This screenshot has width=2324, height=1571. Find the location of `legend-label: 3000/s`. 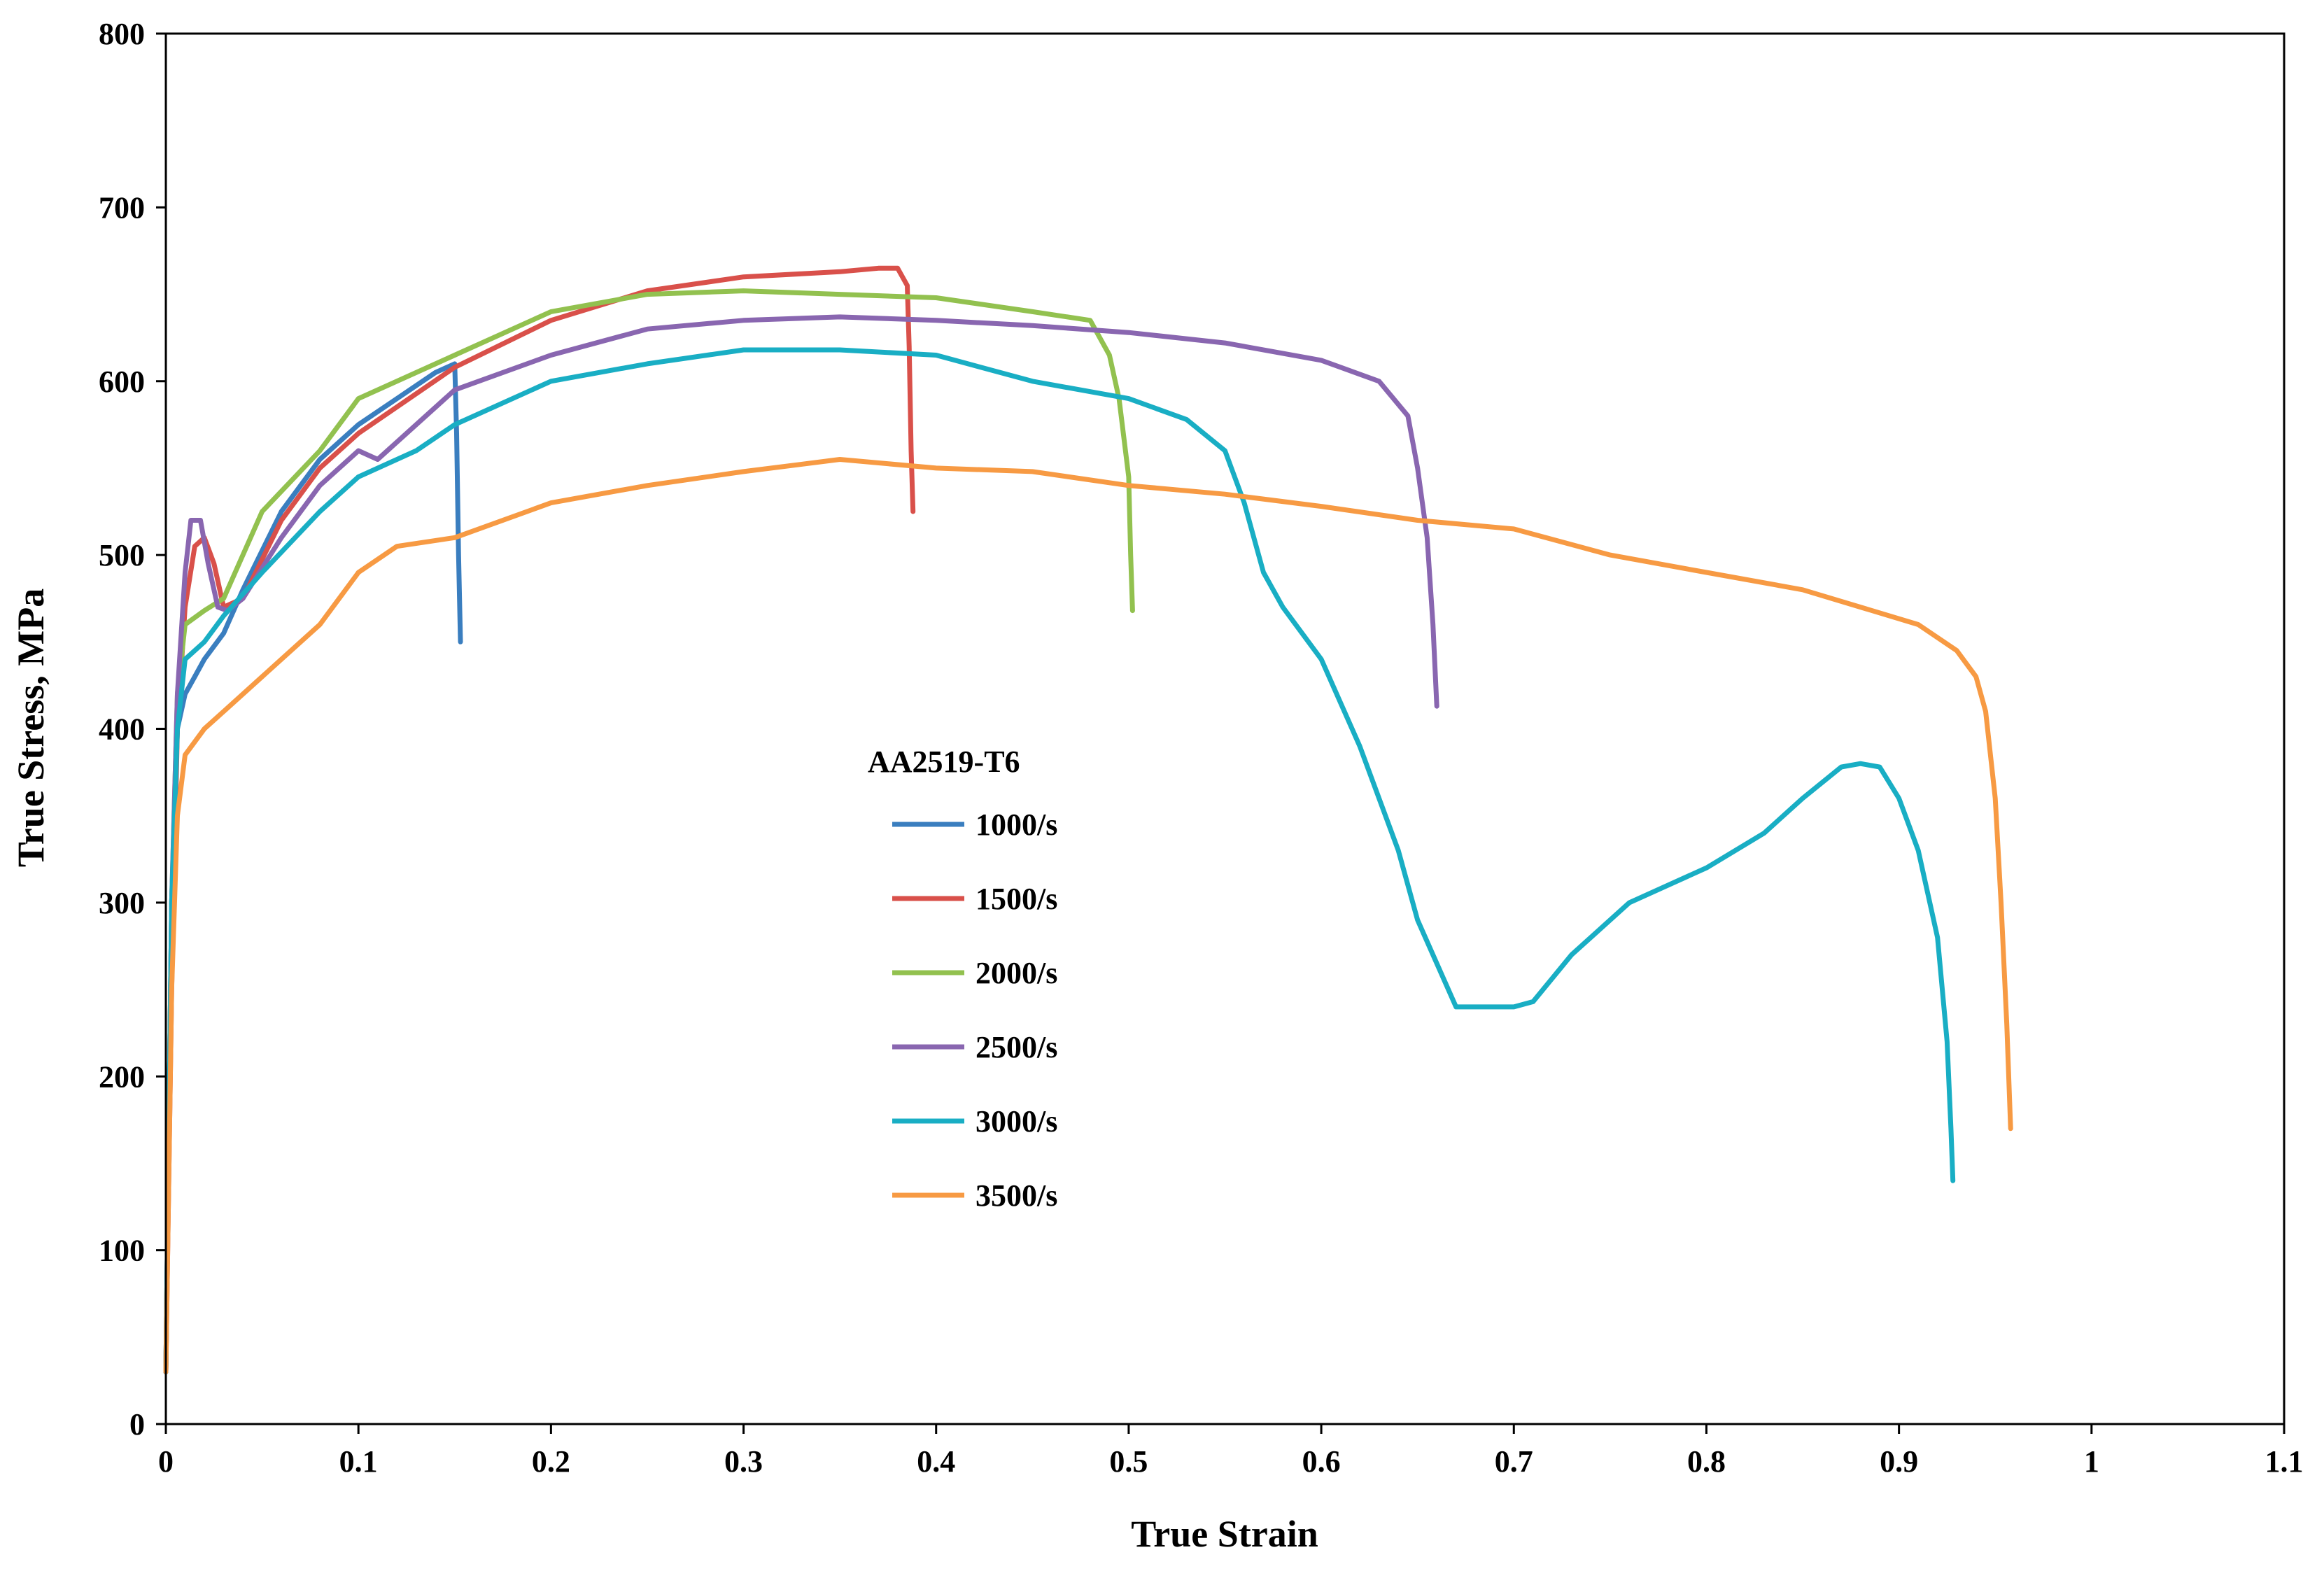

legend-label: 3000/s is located at coordinates (1016, 1122).